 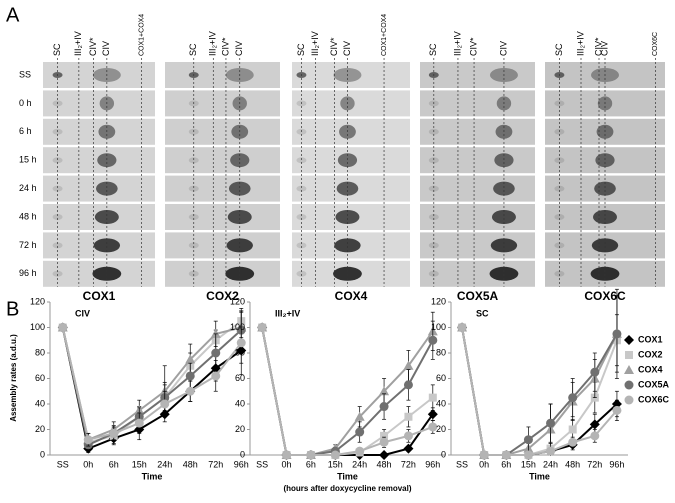 What do you see at coordinates (28, 160) in the screenshot?
I see `row-label: 15 h` at bounding box center [28, 160].